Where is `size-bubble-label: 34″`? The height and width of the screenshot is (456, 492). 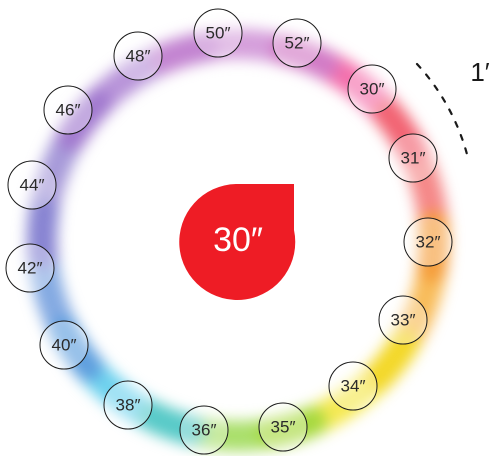 size-bubble-label: 34″ is located at coordinates (353, 386).